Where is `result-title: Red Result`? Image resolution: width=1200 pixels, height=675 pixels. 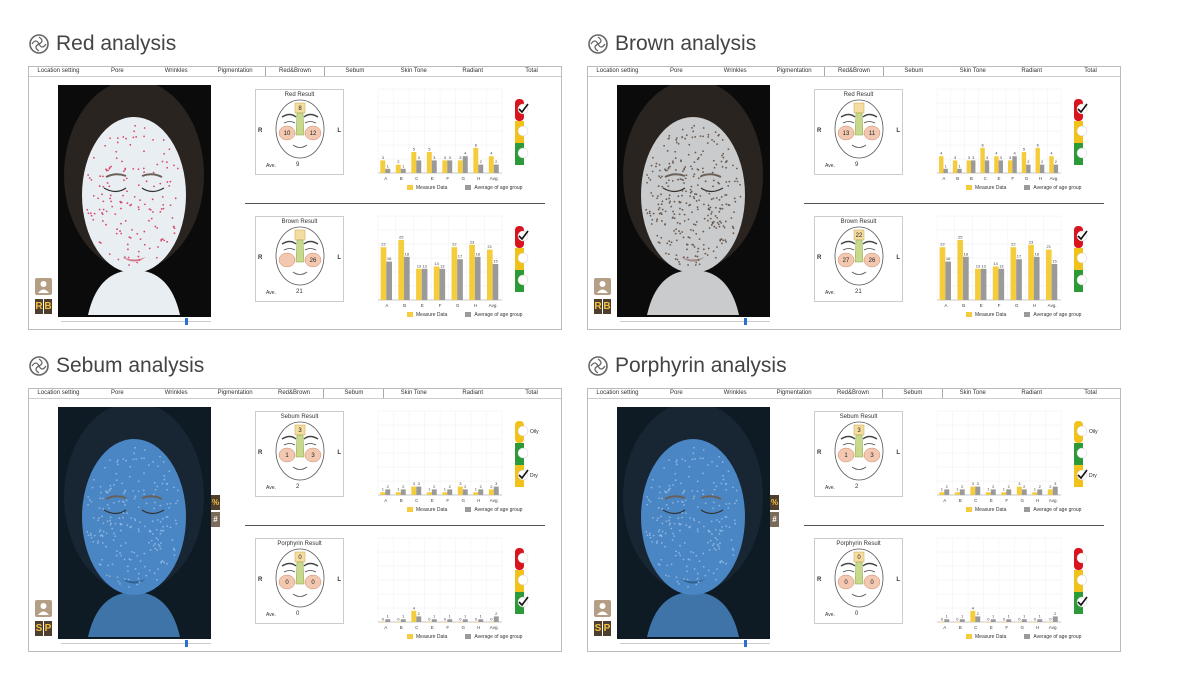 result-title: Red Result is located at coordinates (858, 95).